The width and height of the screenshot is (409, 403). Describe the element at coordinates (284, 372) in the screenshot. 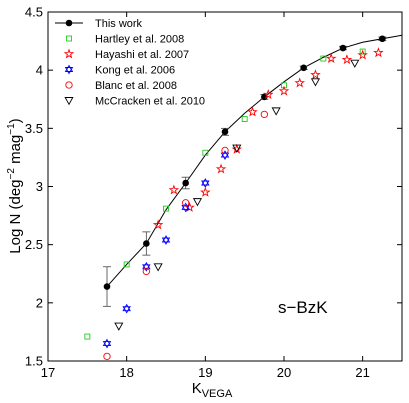

I see `x-tick-label: 20` at that location.